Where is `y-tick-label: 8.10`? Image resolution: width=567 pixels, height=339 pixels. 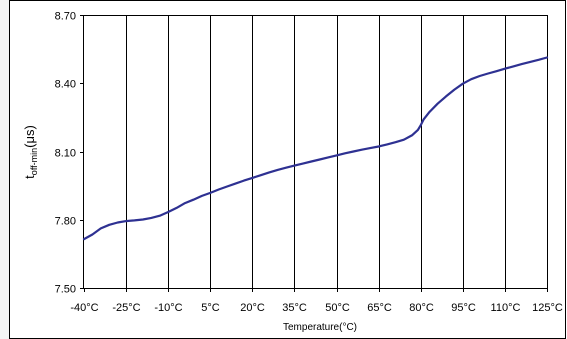
y-tick-label: 8.10 is located at coordinates (65, 154).